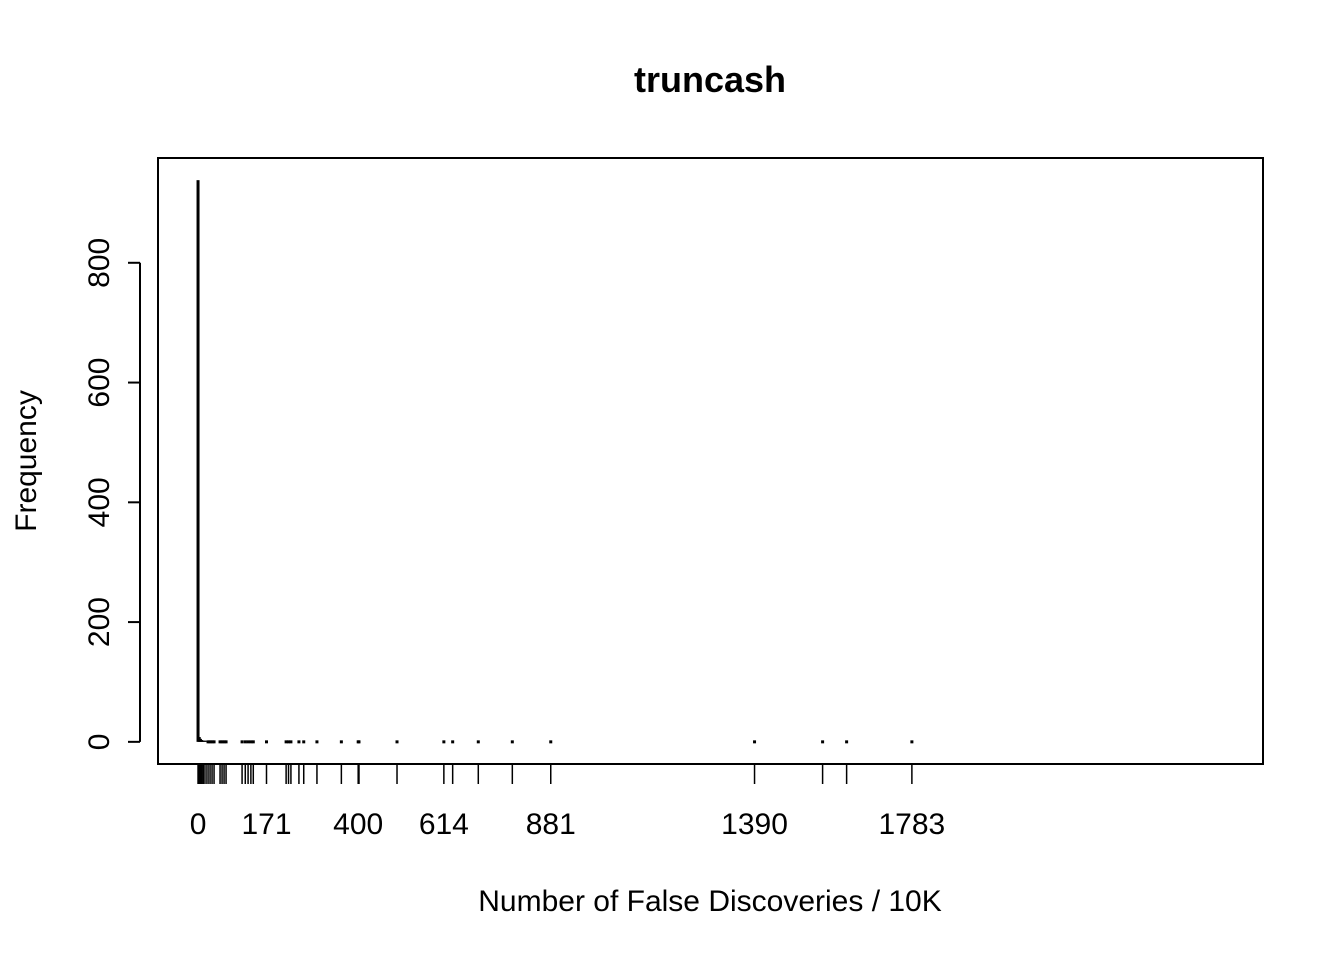  I want to click on chart-title: truncash, so click(710, 79).